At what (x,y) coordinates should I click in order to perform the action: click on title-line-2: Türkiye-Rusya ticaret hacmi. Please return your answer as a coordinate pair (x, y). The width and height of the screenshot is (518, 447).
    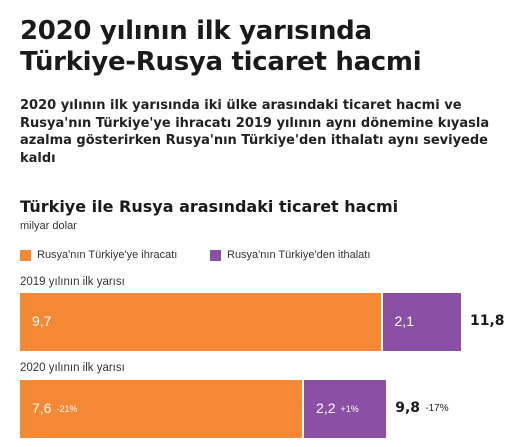
    Looking at the image, I should click on (221, 62).